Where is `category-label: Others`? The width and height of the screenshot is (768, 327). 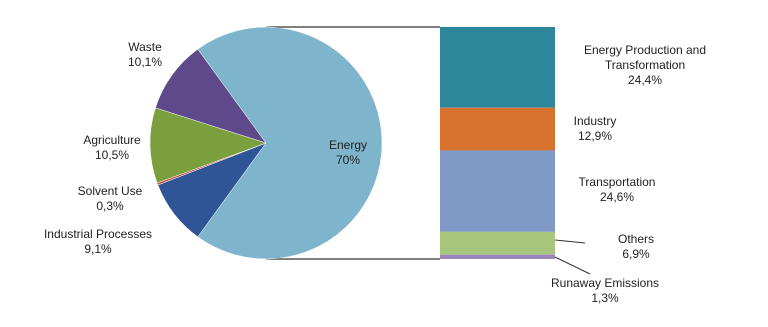 category-label: Others is located at coordinates (636, 239).